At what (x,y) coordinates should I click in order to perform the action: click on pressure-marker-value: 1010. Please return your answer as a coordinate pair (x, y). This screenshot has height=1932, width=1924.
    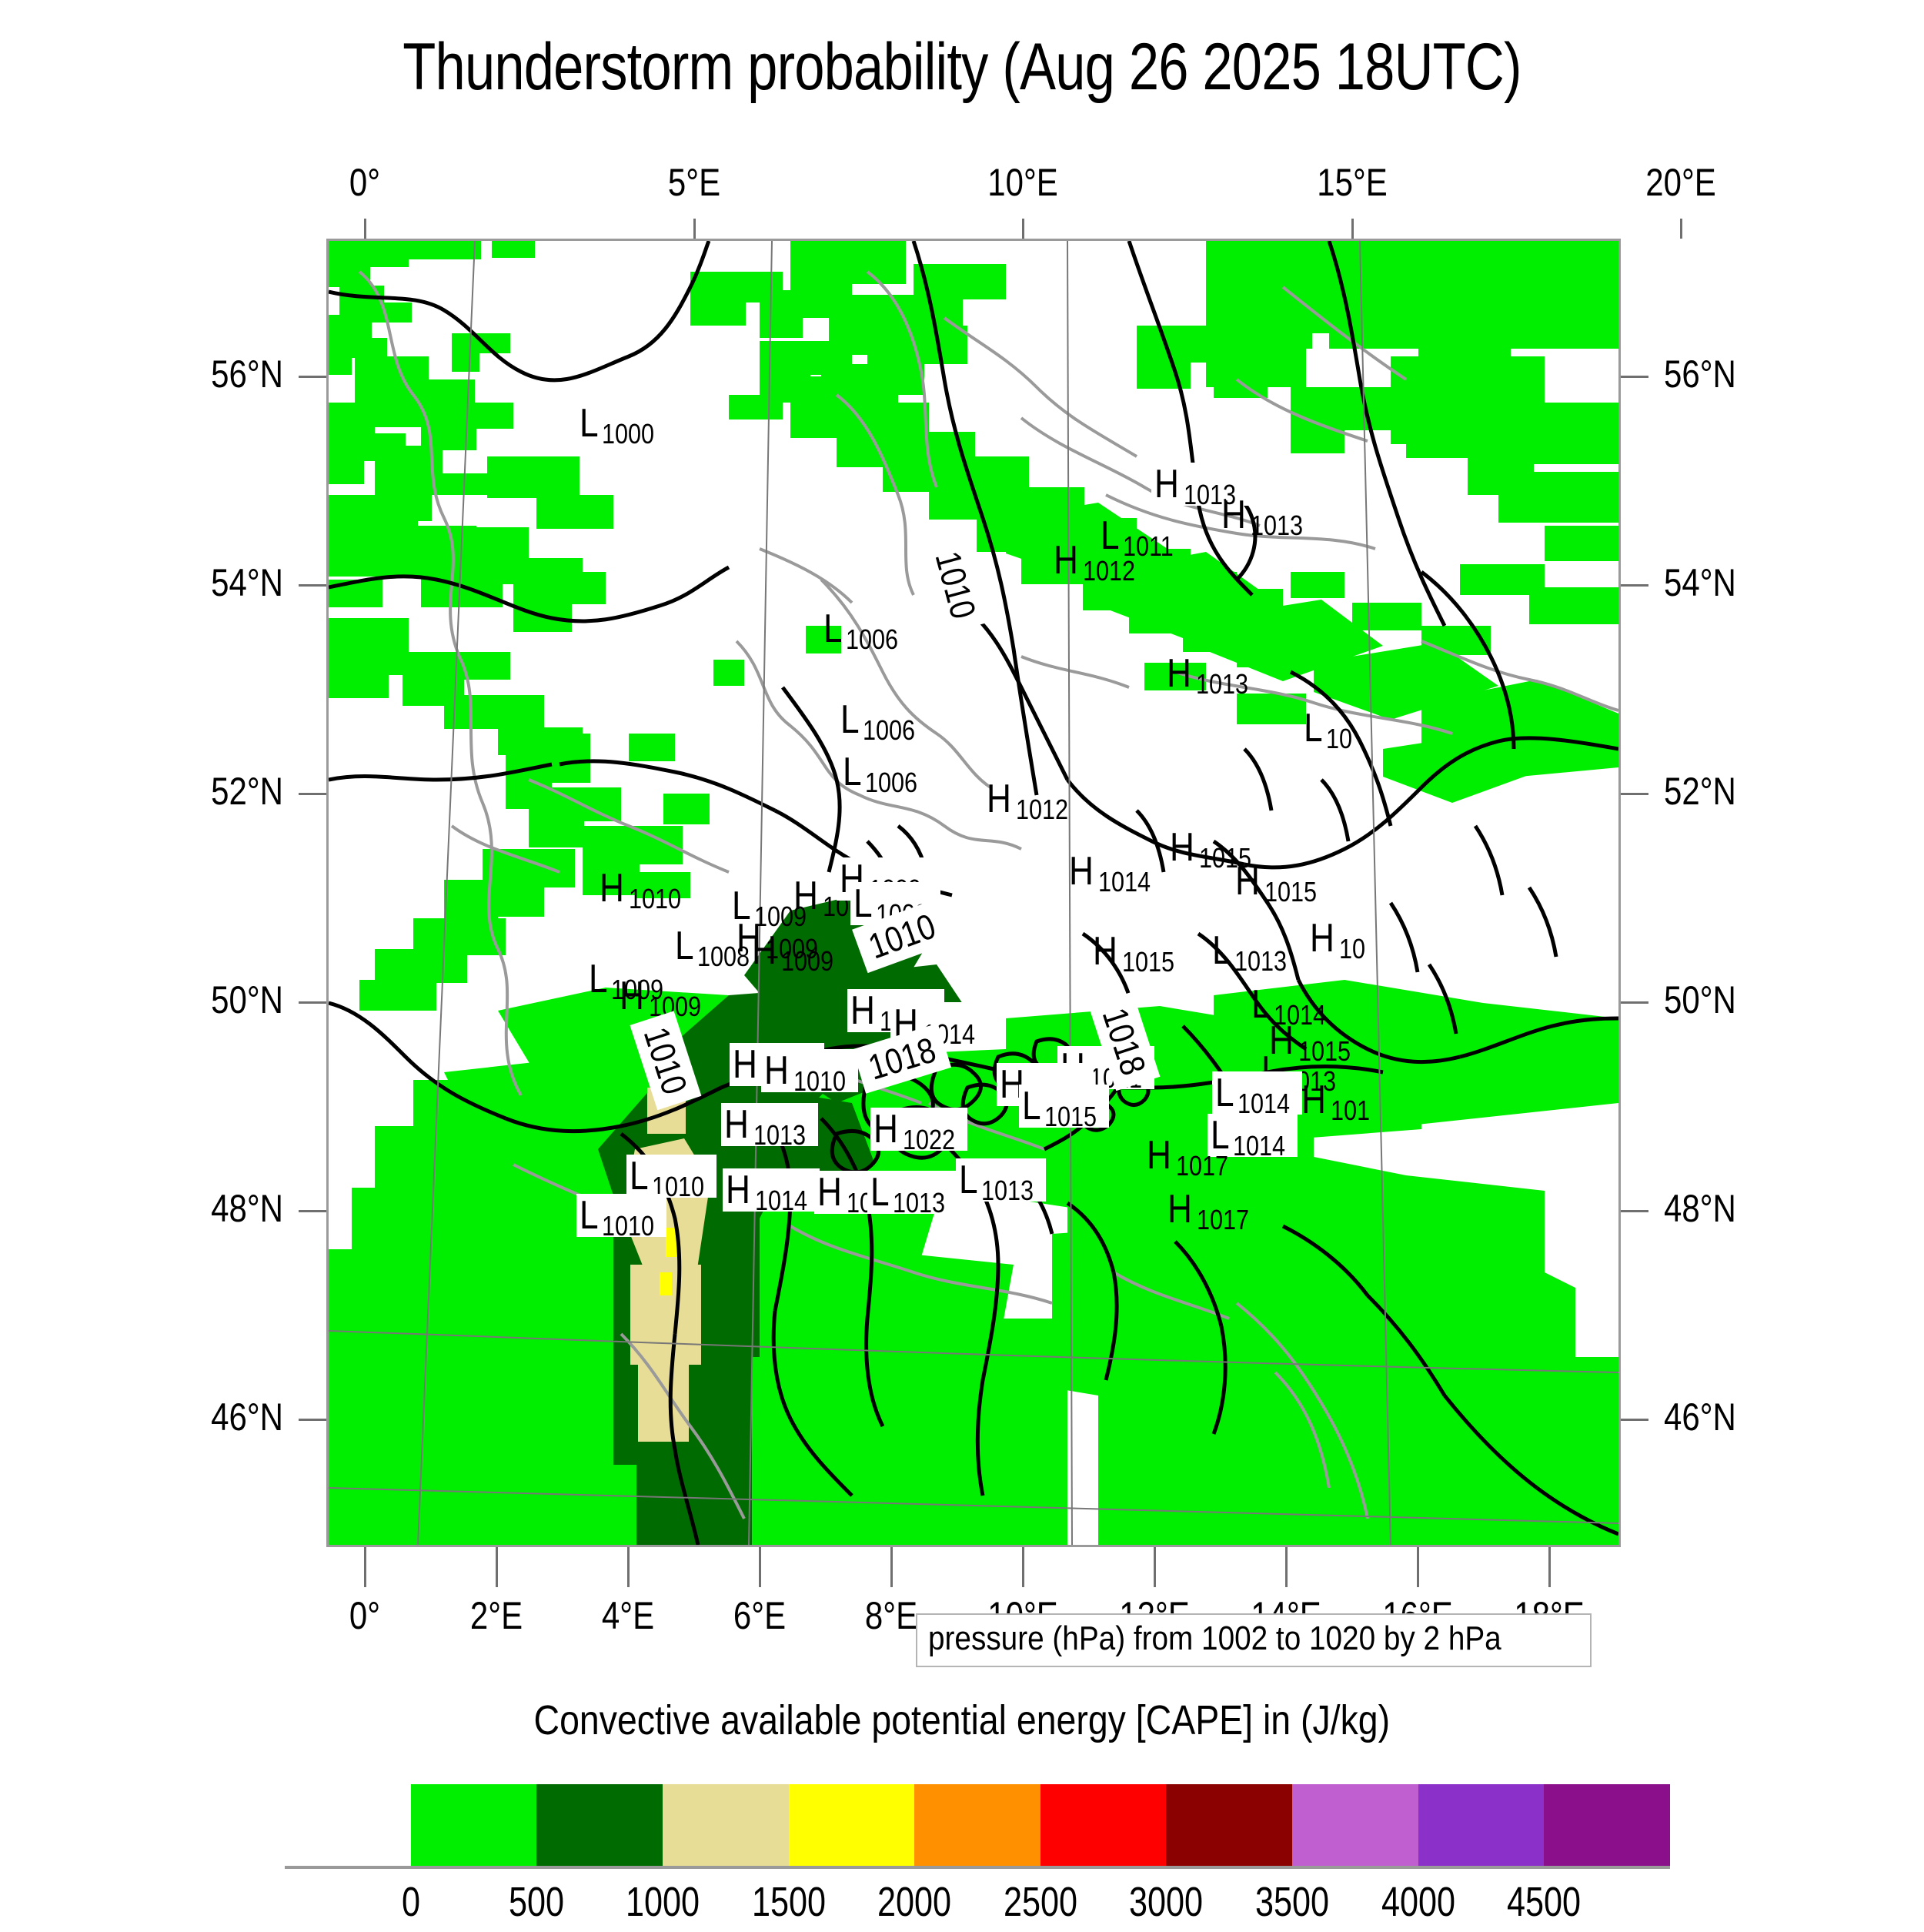
    Looking at the image, I should click on (628, 1226).